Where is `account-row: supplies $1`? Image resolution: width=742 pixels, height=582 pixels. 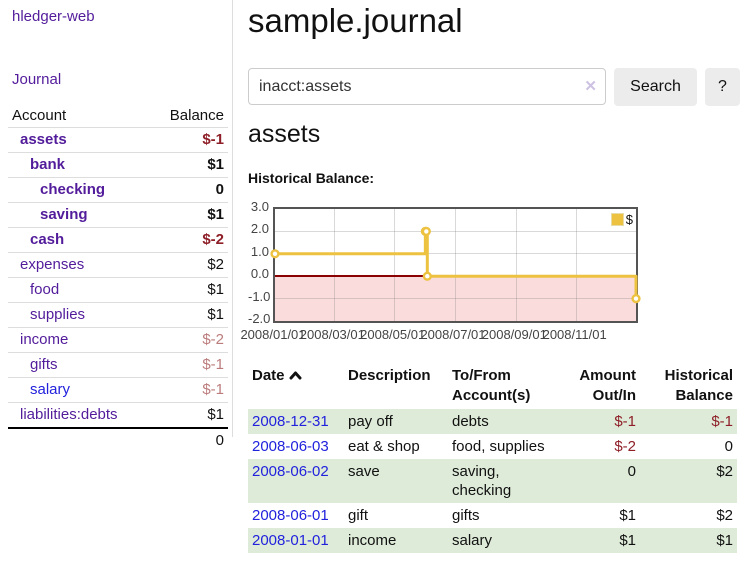 account-row: supplies $1 is located at coordinates (118, 315).